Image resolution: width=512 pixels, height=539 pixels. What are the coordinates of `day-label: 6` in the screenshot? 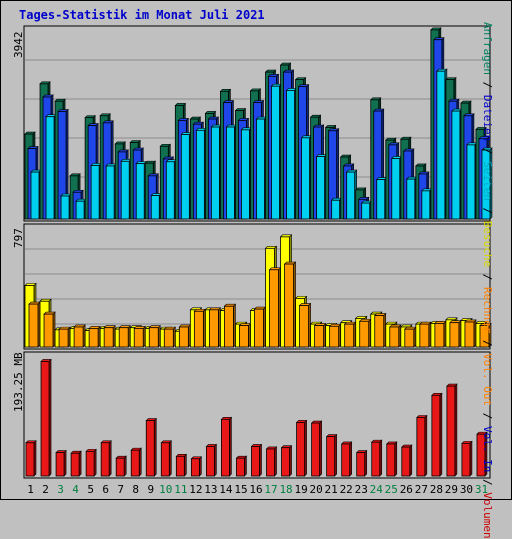 It's located at (105, 489).